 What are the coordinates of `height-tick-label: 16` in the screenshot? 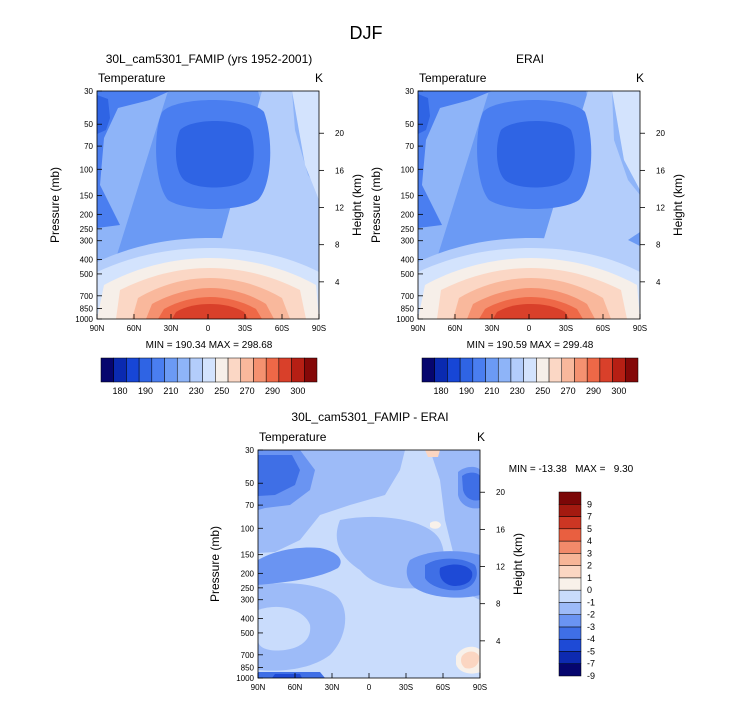 It's located at (339, 170).